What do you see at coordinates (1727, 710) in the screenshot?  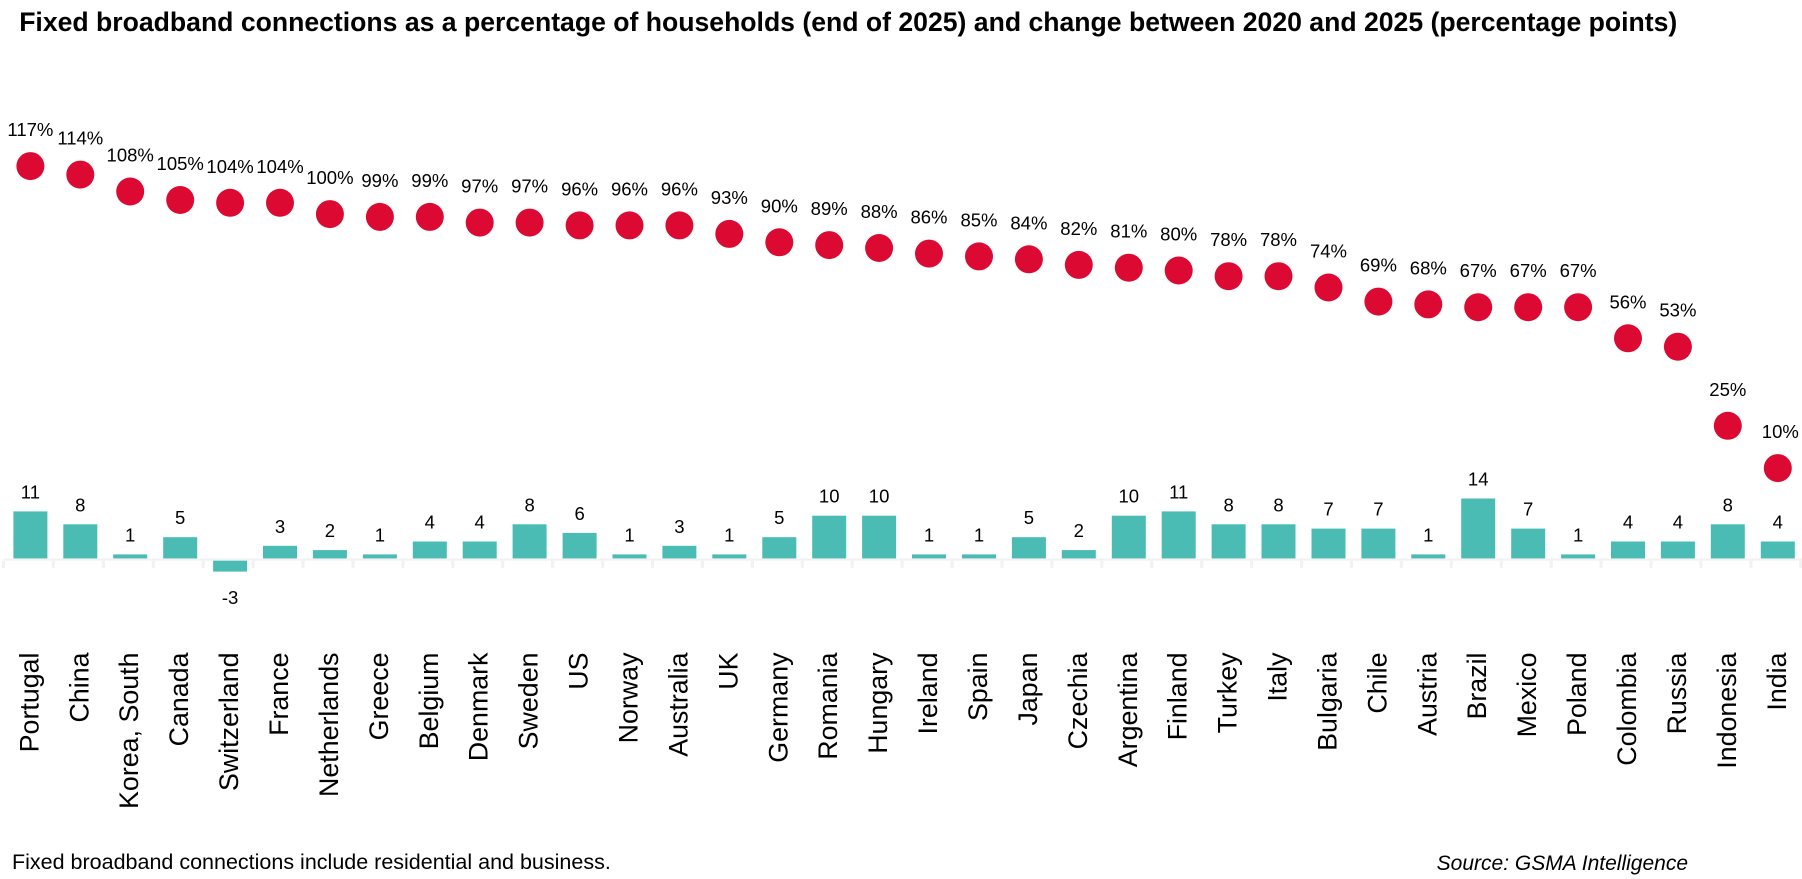 I see `svg-text: Indonesia` at bounding box center [1727, 710].